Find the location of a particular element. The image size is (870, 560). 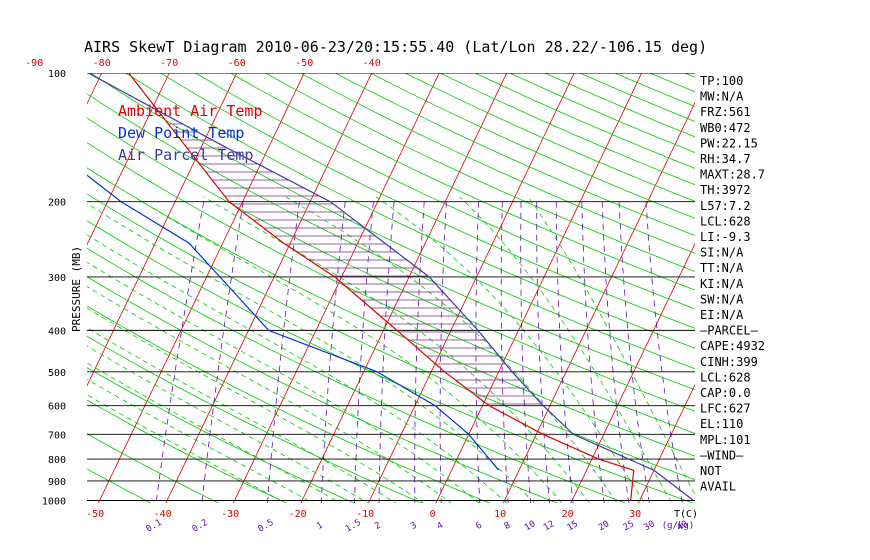

mixing-ratio-tick-label: 2 is located at coordinates (378, 526).